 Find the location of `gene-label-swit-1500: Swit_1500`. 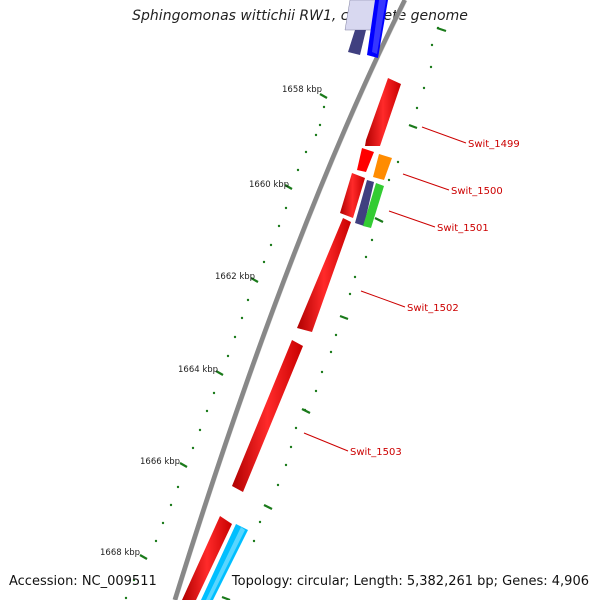

gene-label-swit-1500: Swit_1500 is located at coordinates (477, 191).